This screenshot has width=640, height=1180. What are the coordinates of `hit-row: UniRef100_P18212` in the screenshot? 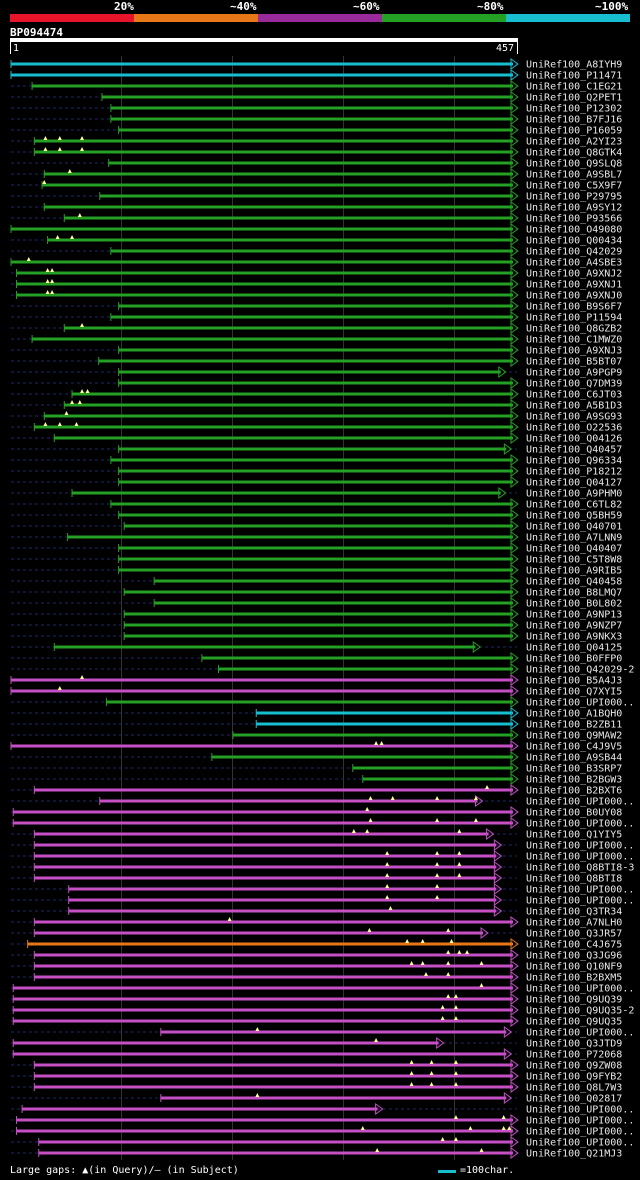 It's located at (316, 471).